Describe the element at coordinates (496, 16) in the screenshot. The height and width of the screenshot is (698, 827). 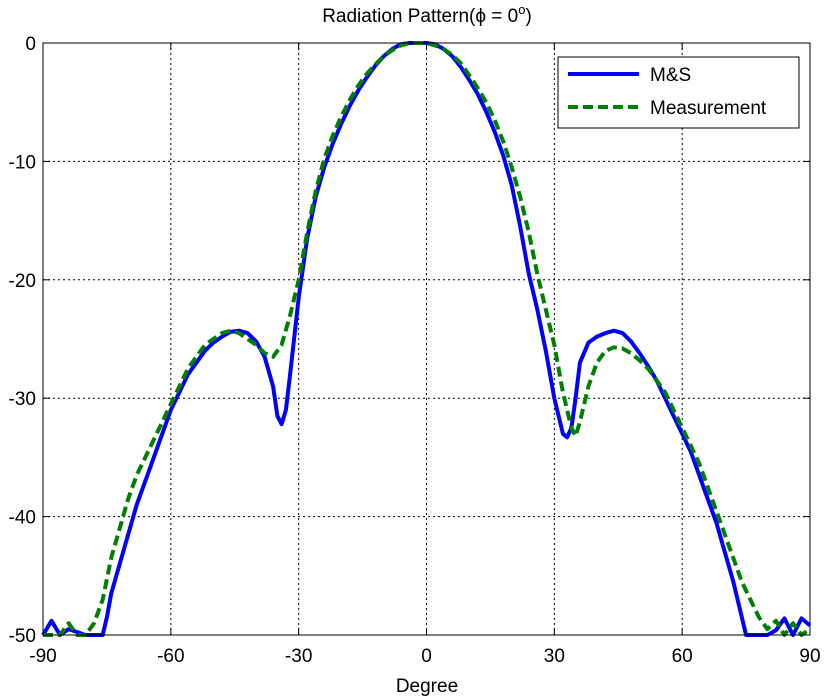
I see `chart-title-symbol: ϕ = 0` at that location.